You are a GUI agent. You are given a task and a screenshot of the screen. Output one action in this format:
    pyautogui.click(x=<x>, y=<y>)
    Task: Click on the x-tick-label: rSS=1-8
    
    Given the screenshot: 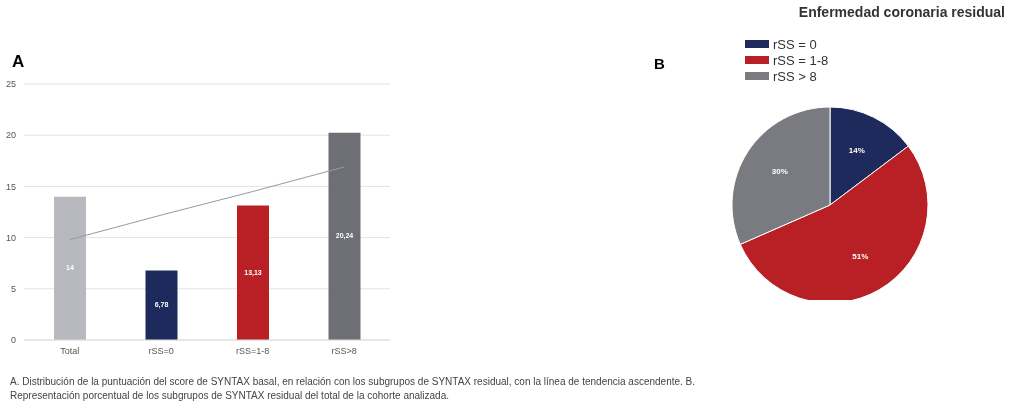 What is the action you would take?
    pyautogui.click(x=253, y=351)
    